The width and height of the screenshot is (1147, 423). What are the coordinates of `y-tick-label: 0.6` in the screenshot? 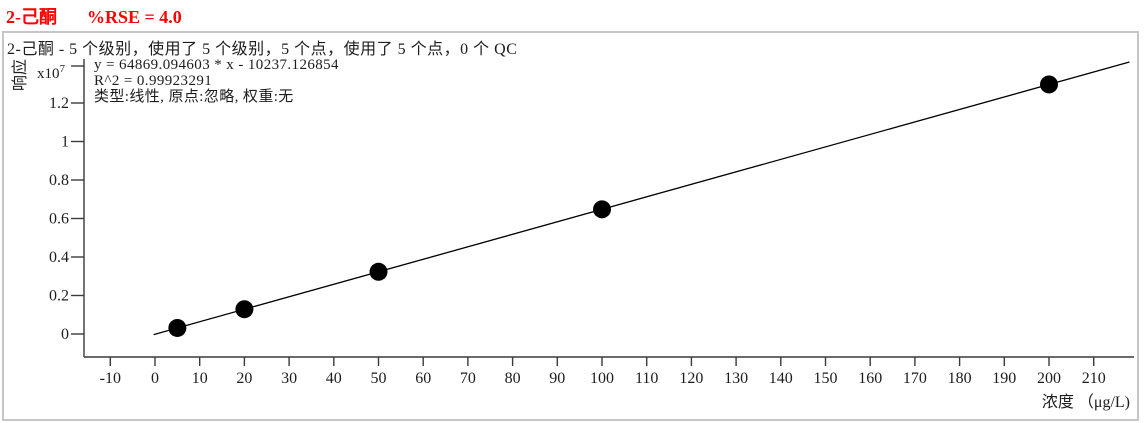 It's located at (59, 219).